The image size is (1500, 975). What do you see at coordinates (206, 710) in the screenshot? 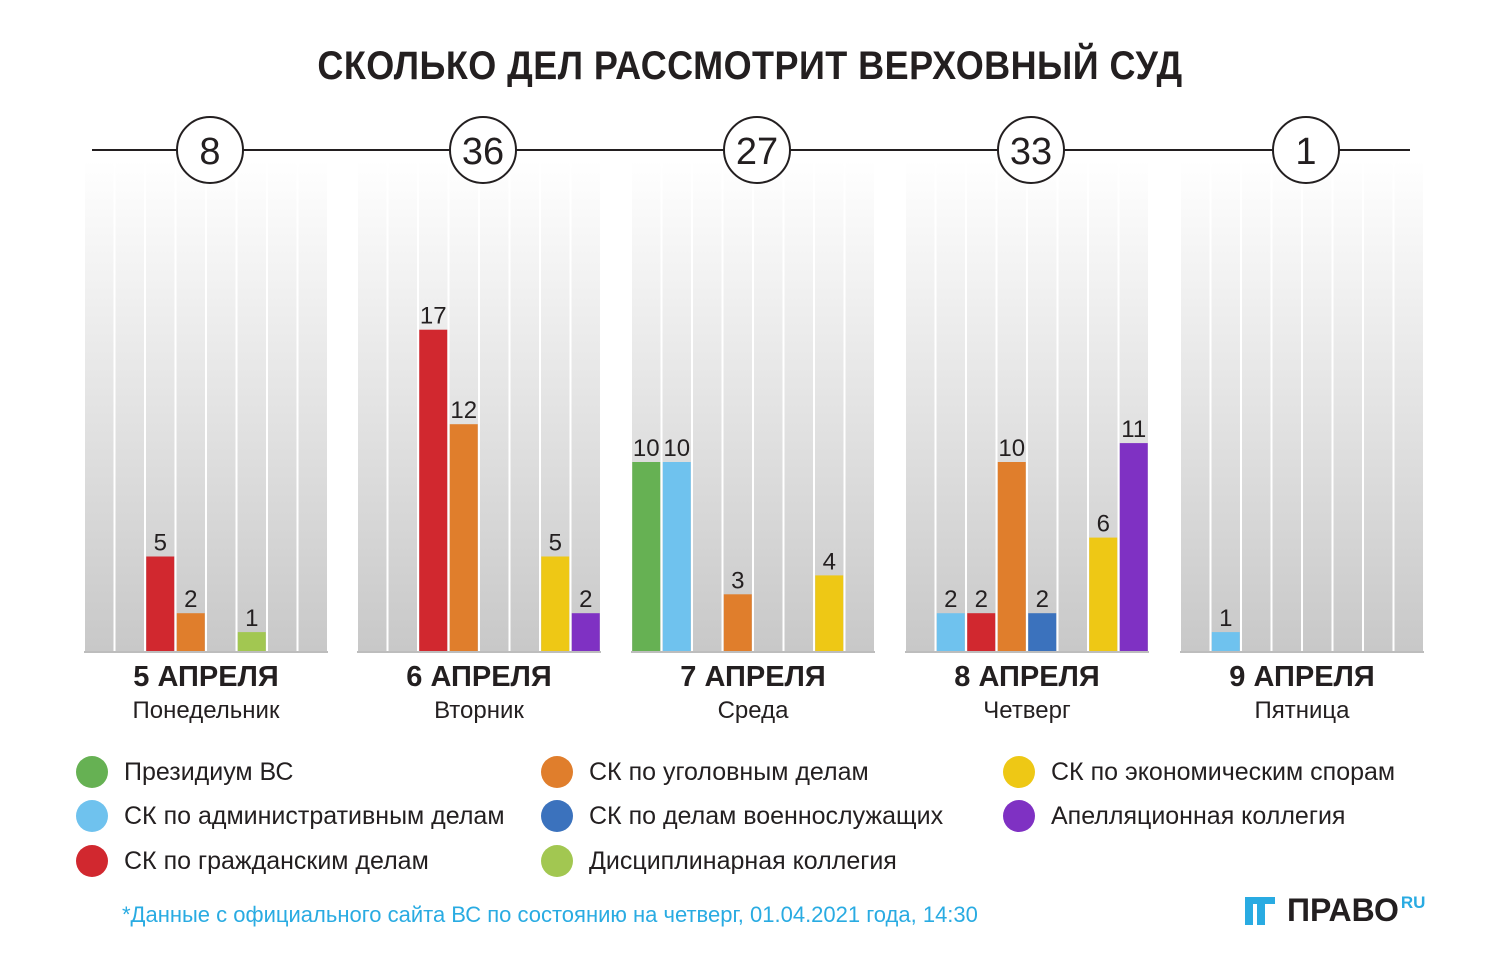
I see `day-weekday-label: Понедельник` at bounding box center [206, 710].